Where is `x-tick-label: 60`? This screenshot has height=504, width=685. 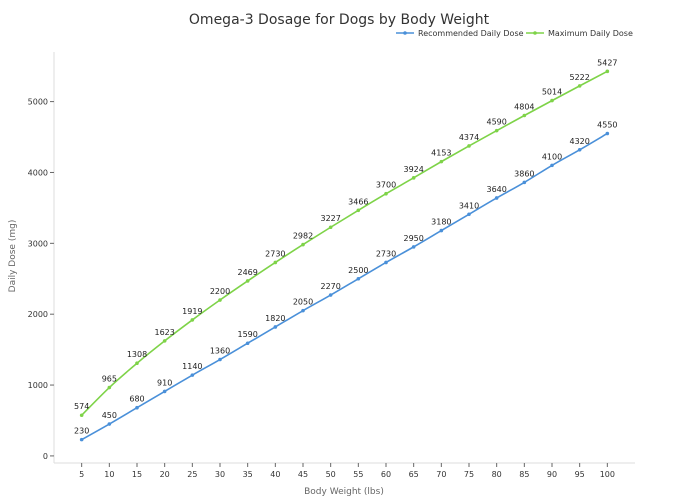 x-tick-label: 60 is located at coordinates (386, 474).